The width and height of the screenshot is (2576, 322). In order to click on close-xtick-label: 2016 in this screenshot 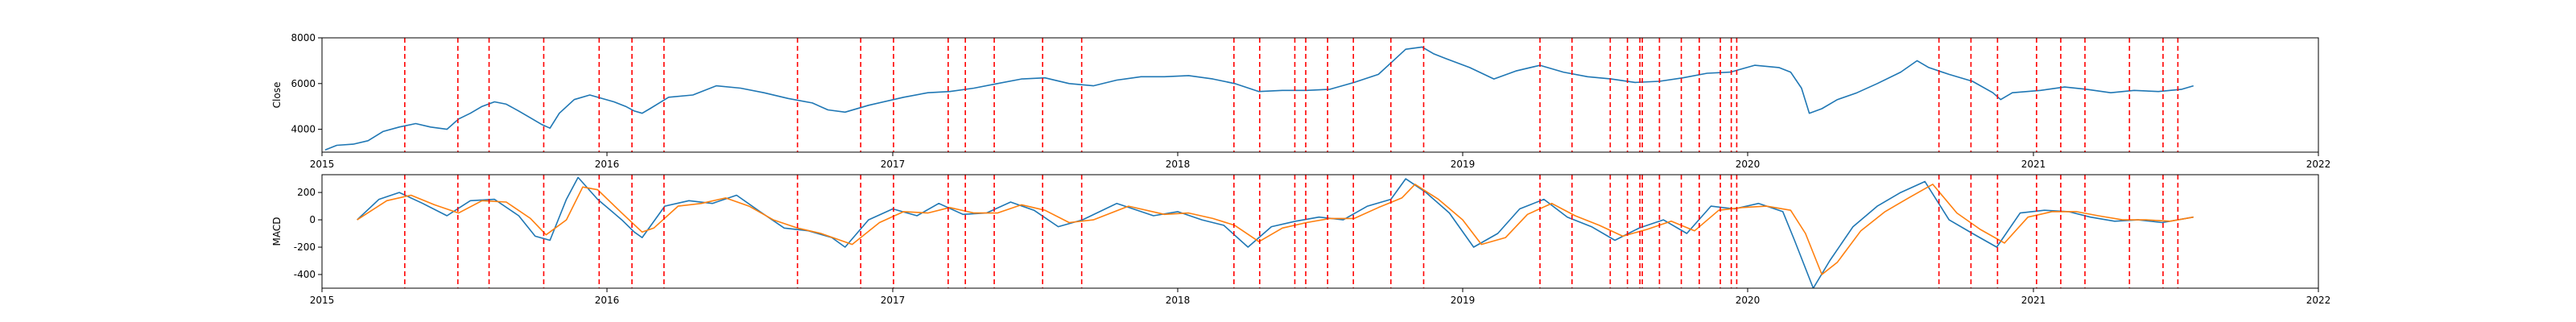, I will do `click(607, 164)`.